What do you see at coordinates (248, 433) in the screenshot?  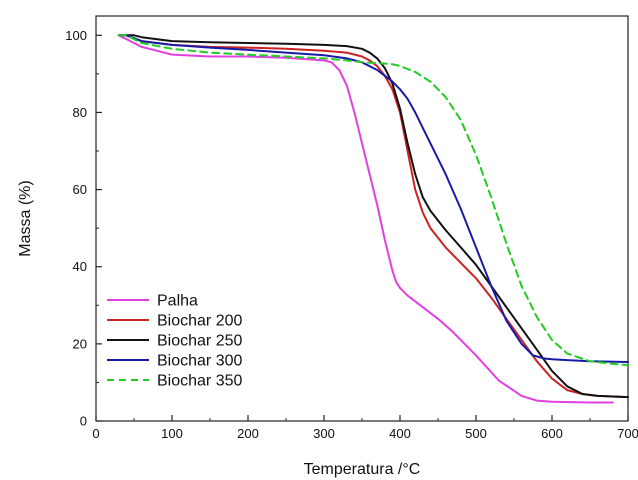 I see `x-tick-label: 200` at bounding box center [248, 433].